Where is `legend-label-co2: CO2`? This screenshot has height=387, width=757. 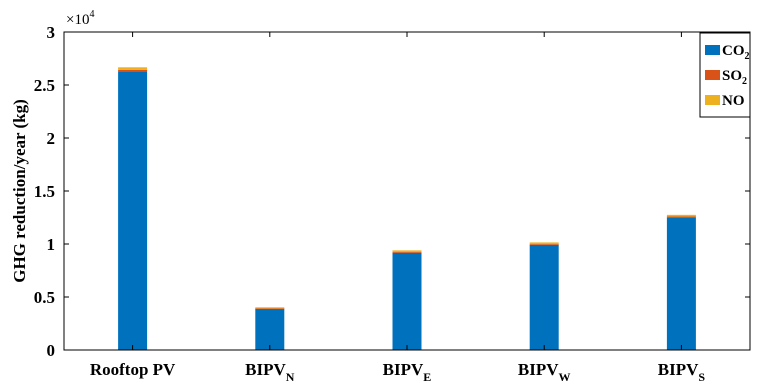 legend-label-co2: CO2 is located at coordinates (736, 52).